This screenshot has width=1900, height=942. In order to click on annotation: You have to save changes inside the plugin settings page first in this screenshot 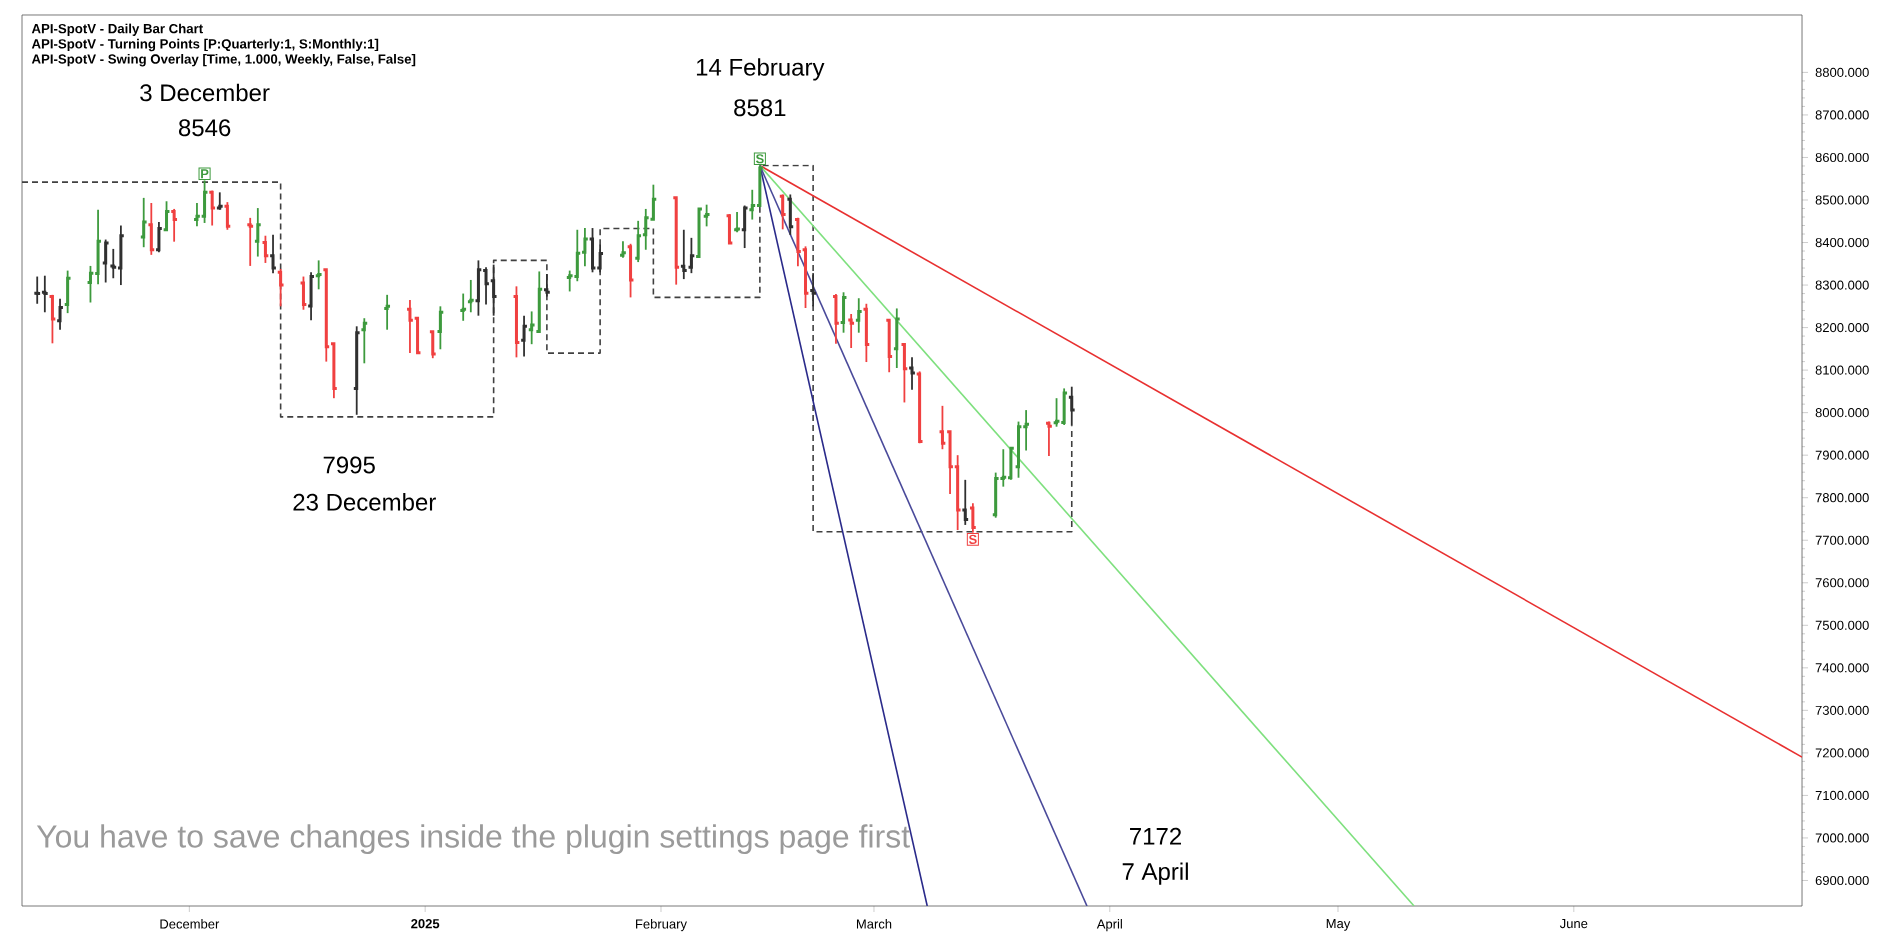, I will do `click(473, 839)`.